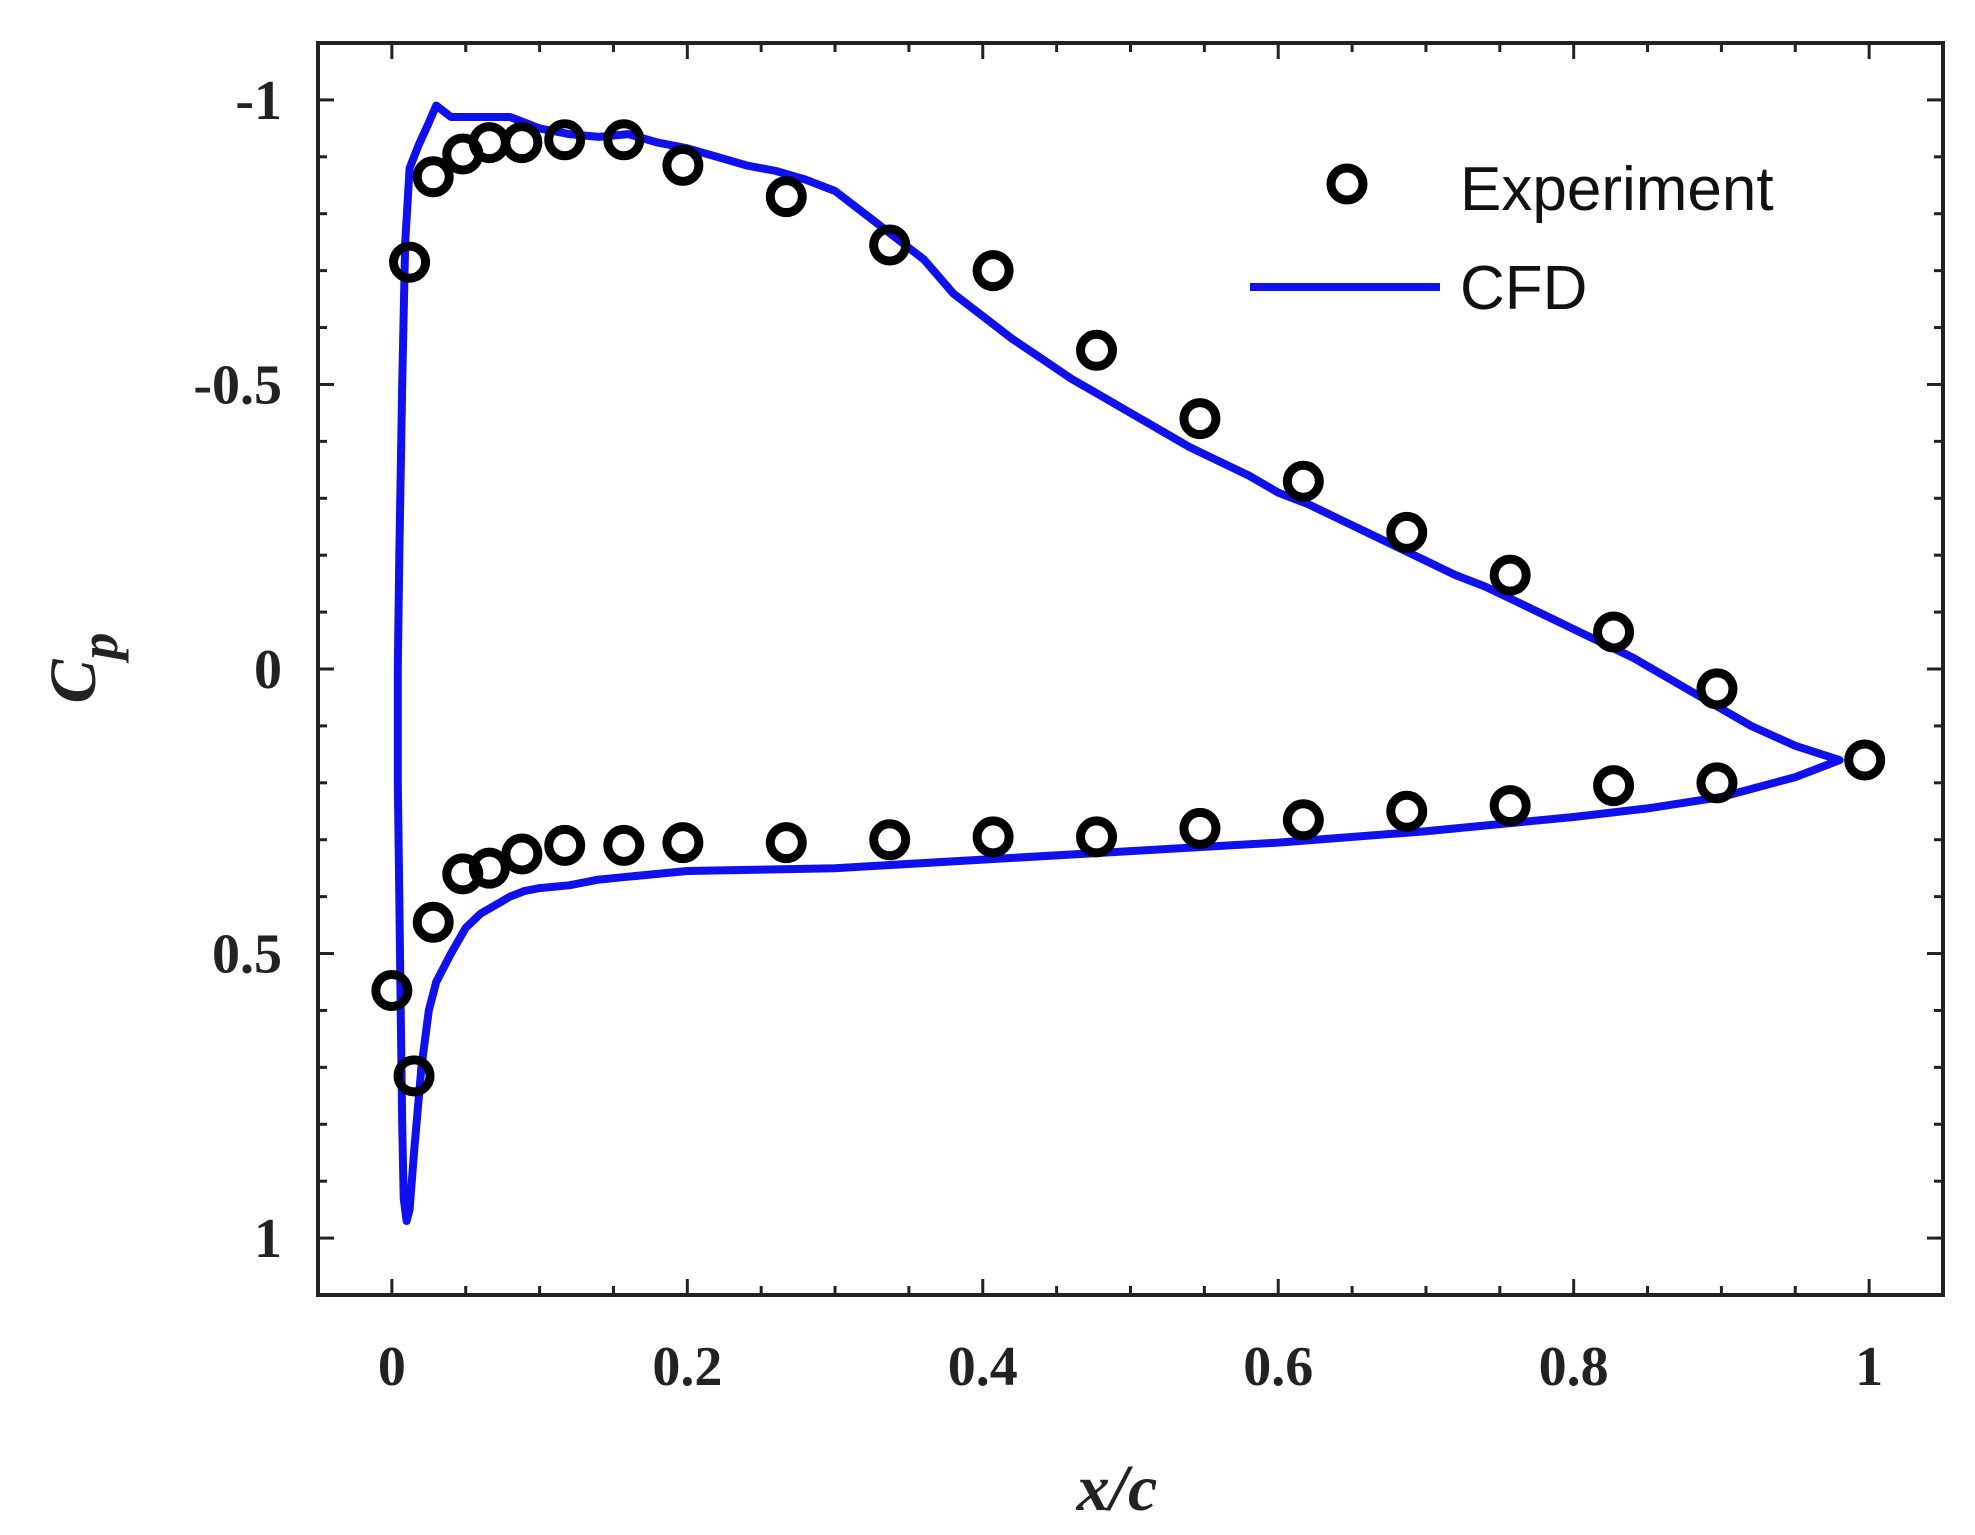  I want to click on legend-experiment-marker, so click(1347, 184).